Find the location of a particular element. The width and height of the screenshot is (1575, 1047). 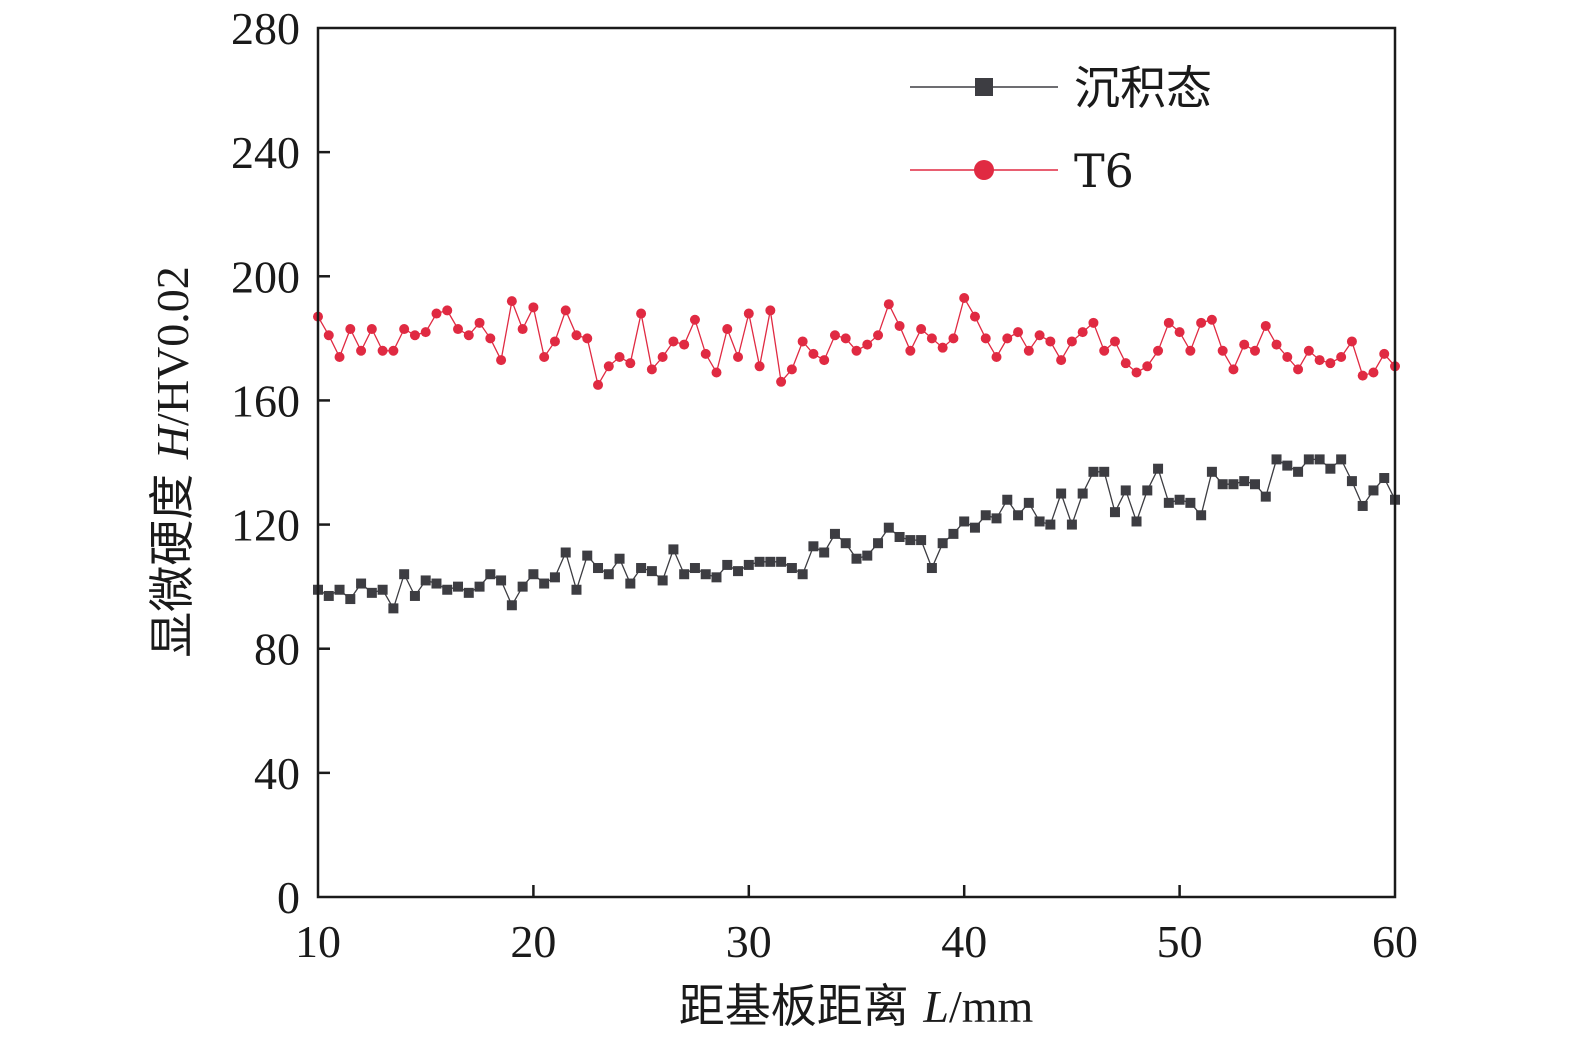

legend-marker-t6 is located at coordinates (984, 170).